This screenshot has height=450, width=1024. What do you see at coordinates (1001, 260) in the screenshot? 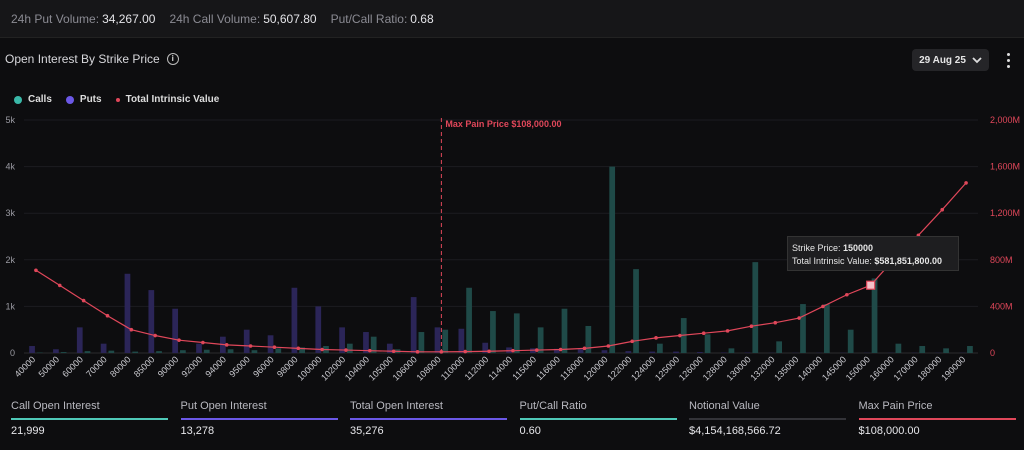
I see `y-right-tick-label: 800M` at bounding box center [1001, 260].